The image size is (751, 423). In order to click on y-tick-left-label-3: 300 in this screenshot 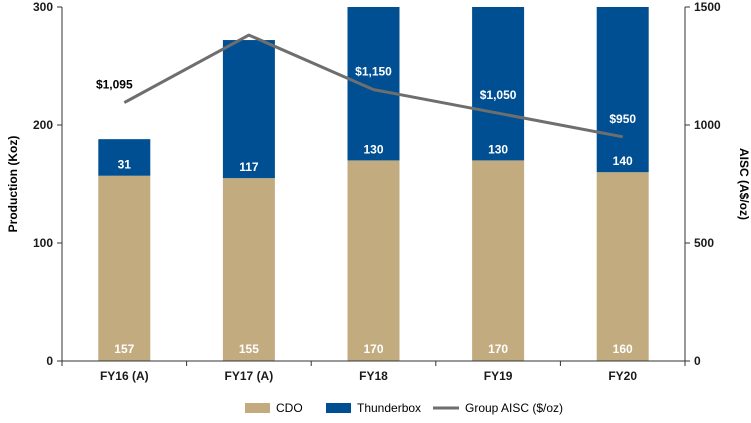, I will do `click(43, 7)`.